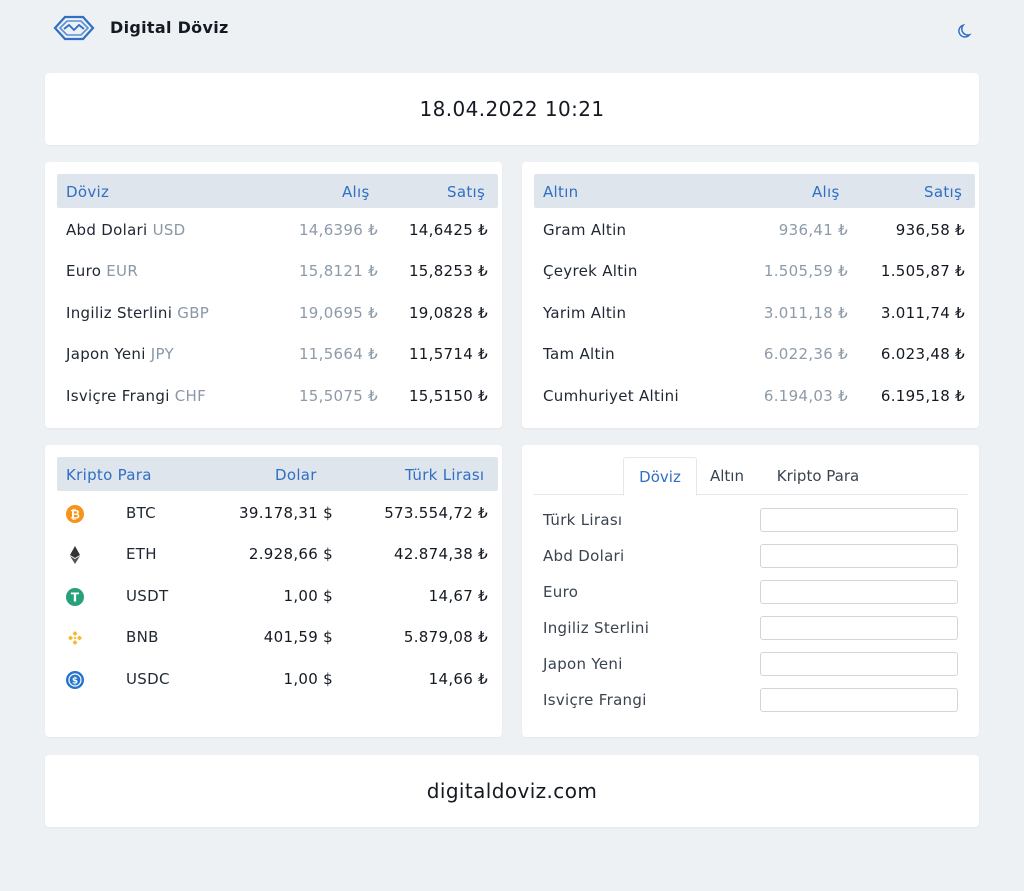  I want to click on buy-price: 11,5664 ₺, so click(338, 354).